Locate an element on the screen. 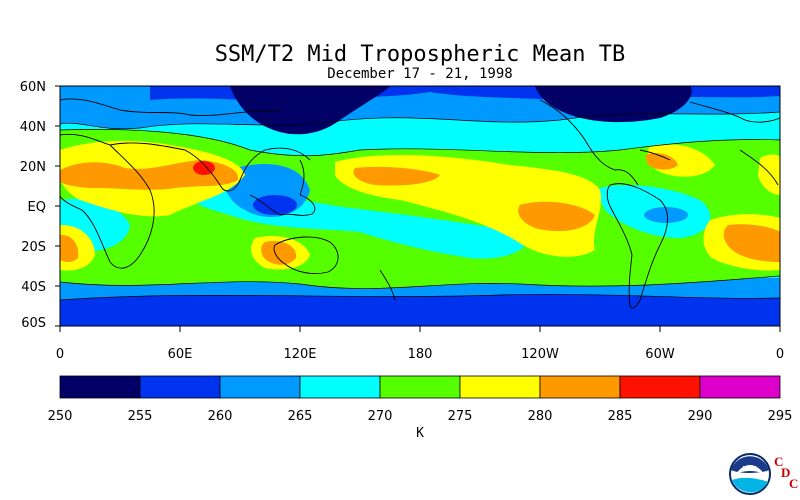  colorbar-label: 285 is located at coordinates (620, 416).